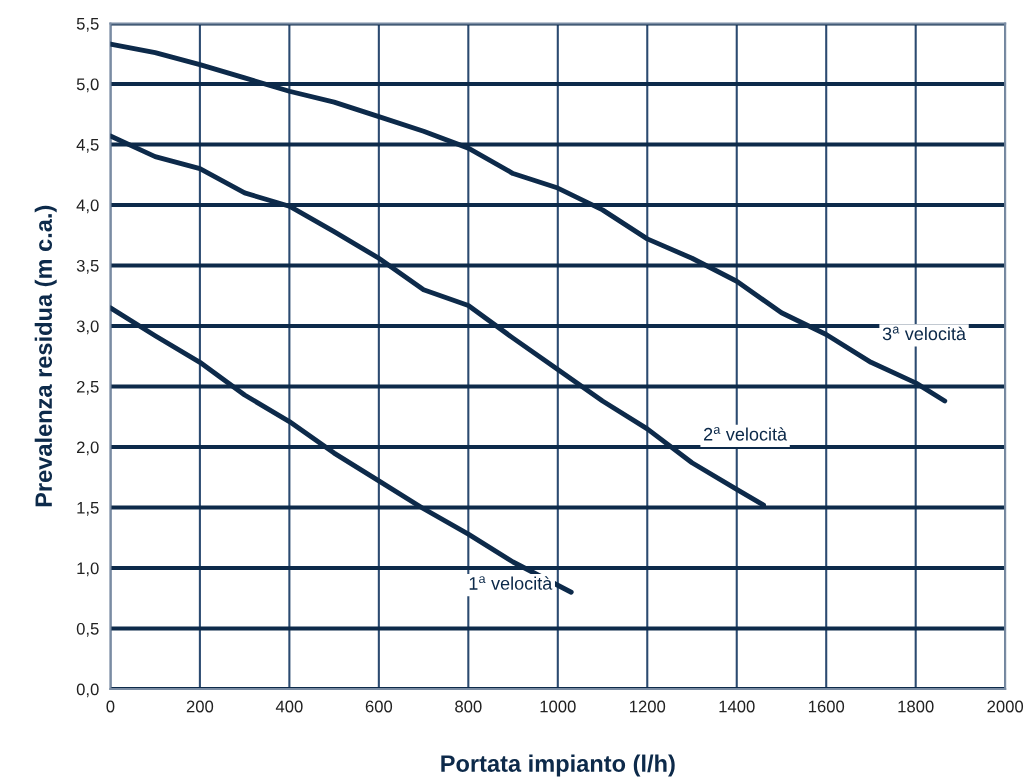  Describe the element at coordinates (87, 387) in the screenshot. I see `y-tick-label: 2,5` at that location.